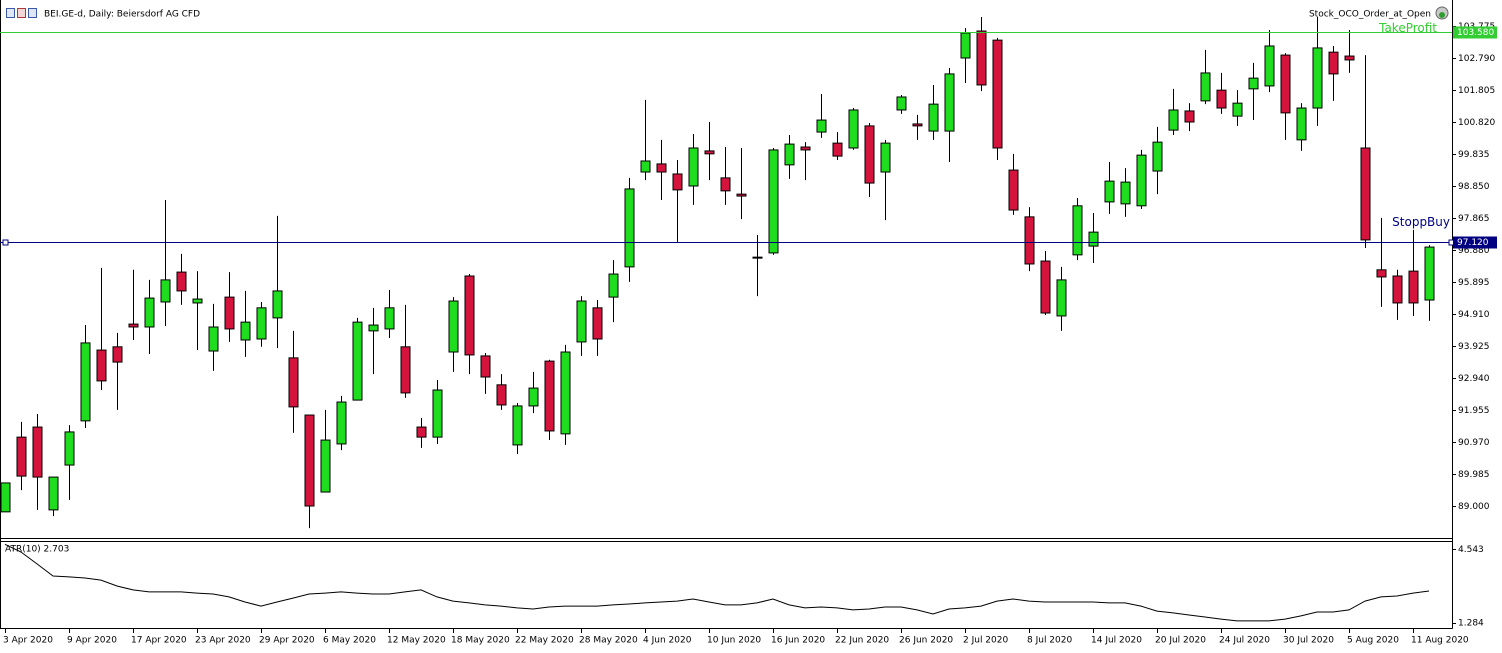 The image size is (1502, 653). Describe the element at coordinates (1476, 59) in the screenshot. I see `y-tick-label: 102.790` at that location.